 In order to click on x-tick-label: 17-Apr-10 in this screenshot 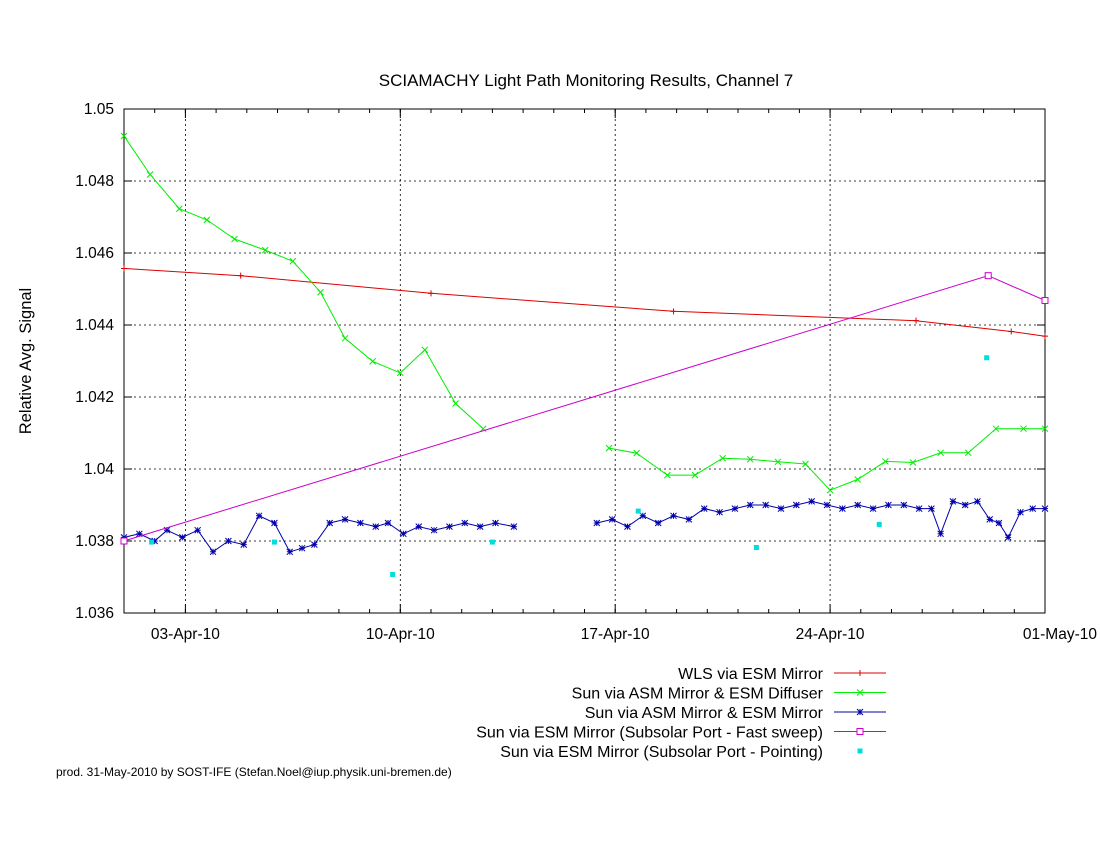, I will do `click(615, 634)`.